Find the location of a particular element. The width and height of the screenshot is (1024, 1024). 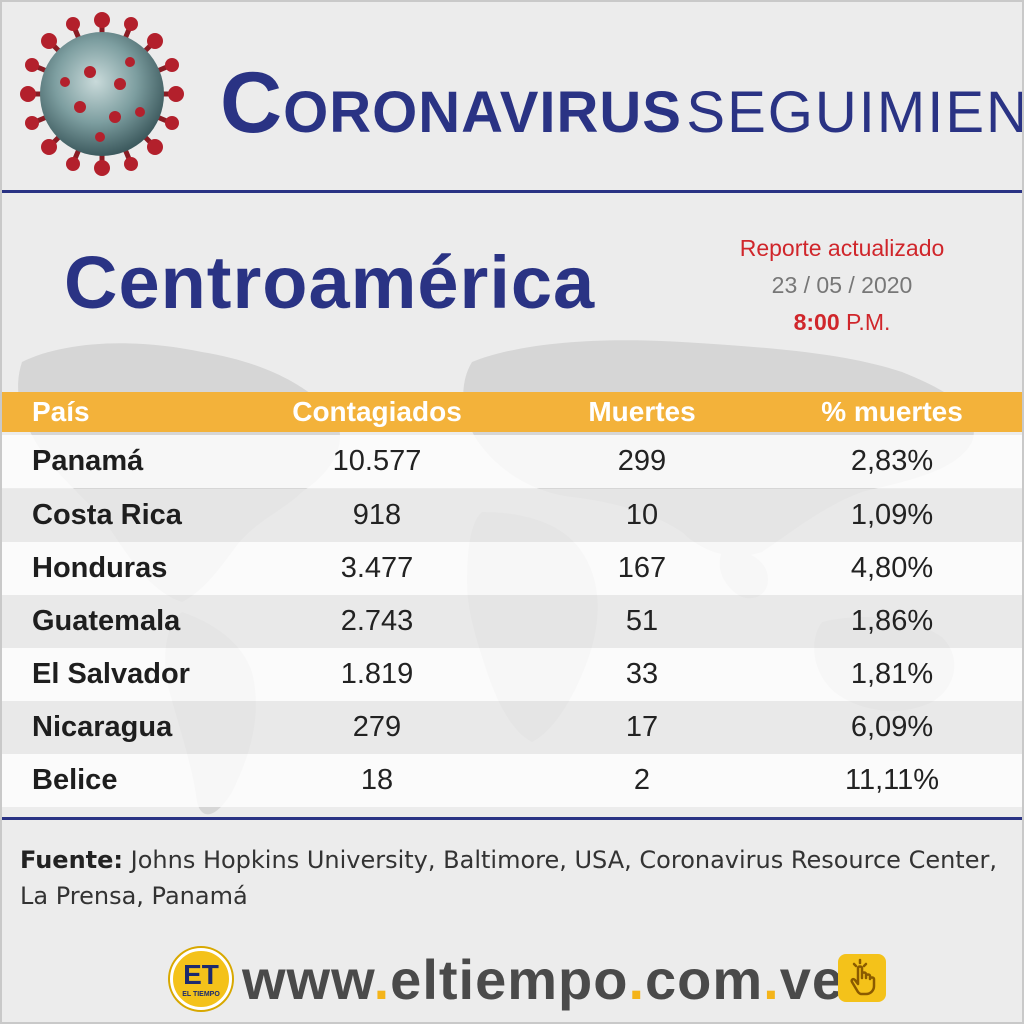

title-initial: C is located at coordinates (252, 103).